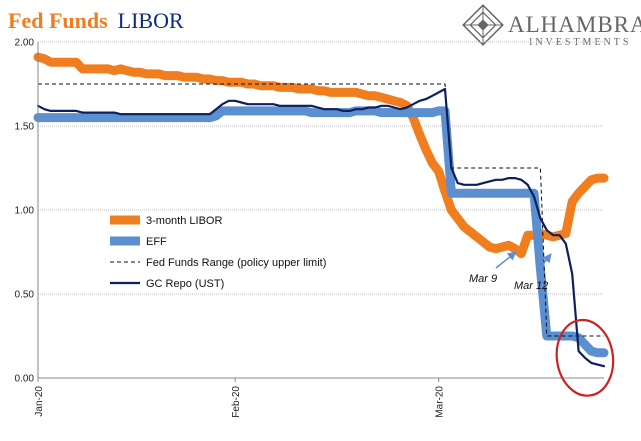  I want to click on title-part-libor: LIBOR, so click(151, 20).